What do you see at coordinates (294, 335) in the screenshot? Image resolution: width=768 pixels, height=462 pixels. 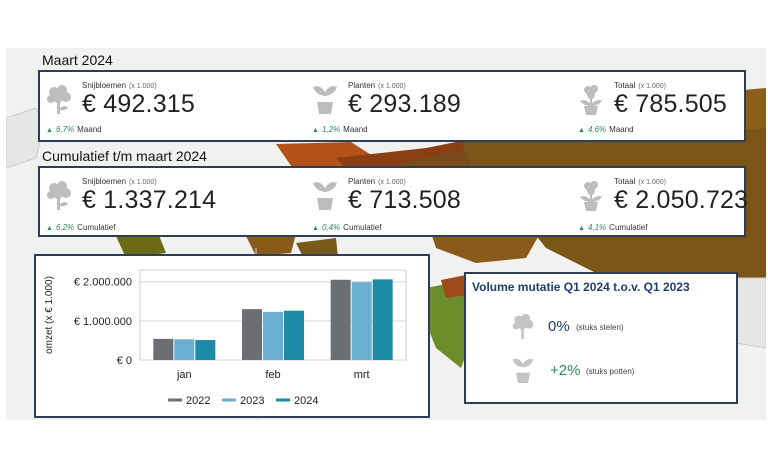 I see `bar-feb-2024` at bounding box center [294, 335].